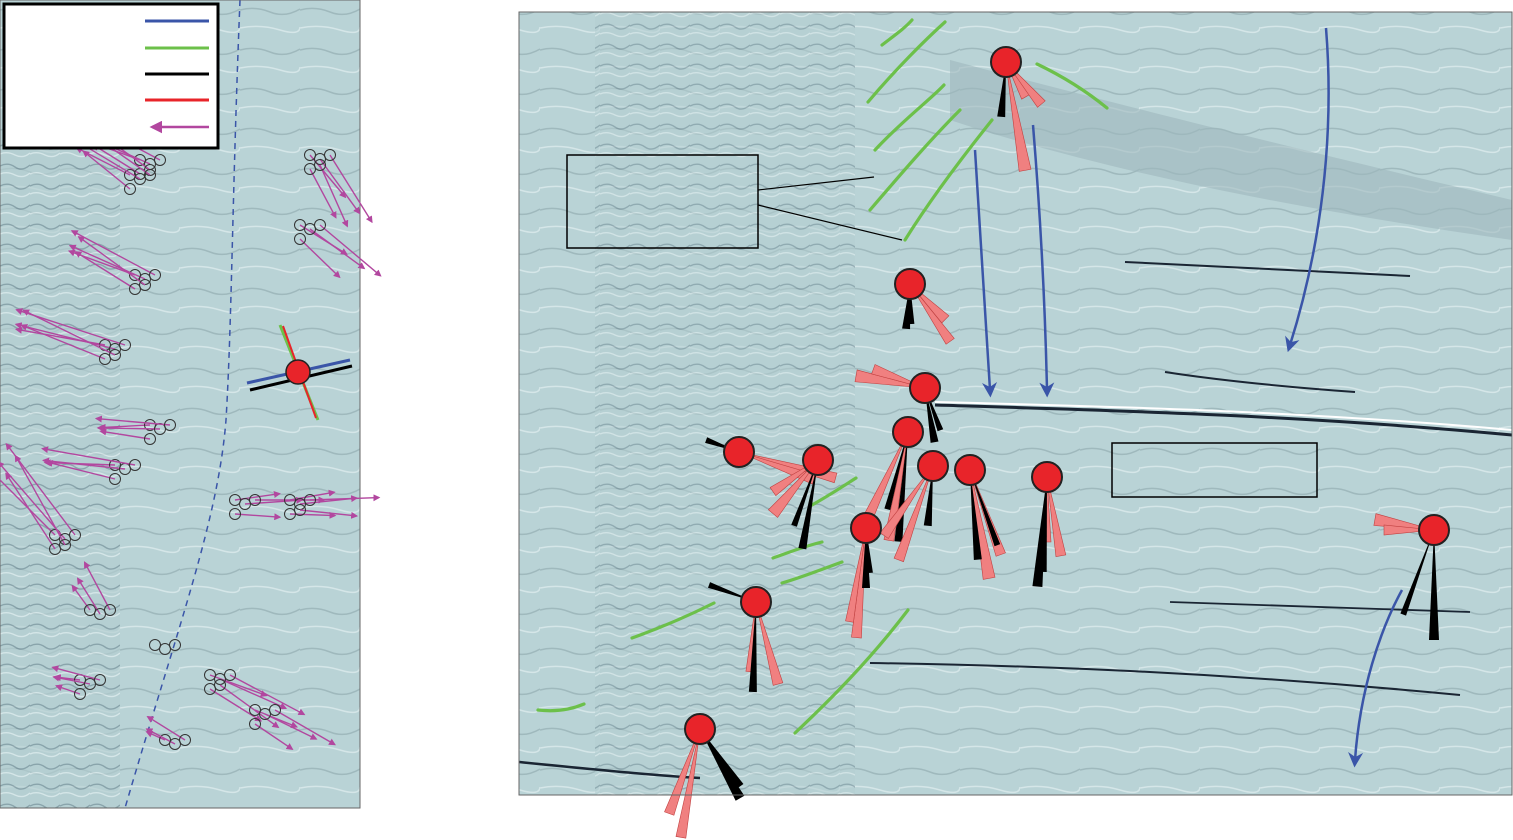 The image size is (1513, 840). I want to click on flow-direction-arrow-icon, so click(1307, 190).